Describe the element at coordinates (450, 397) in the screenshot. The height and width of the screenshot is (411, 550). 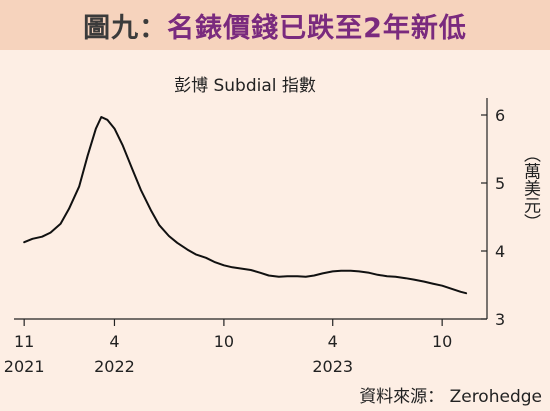
I see `source-note: 資料來源： Zerohedge` at that location.